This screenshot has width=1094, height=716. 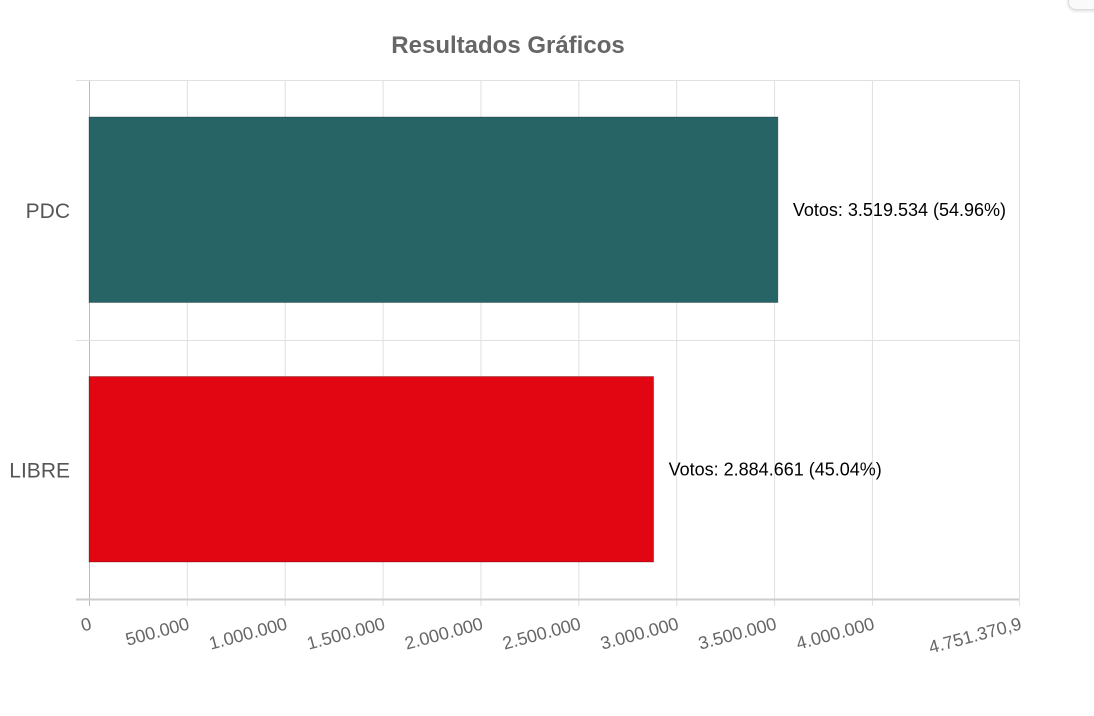 I want to click on x-tick-label: 2.500.000, so click(x=541, y=634).